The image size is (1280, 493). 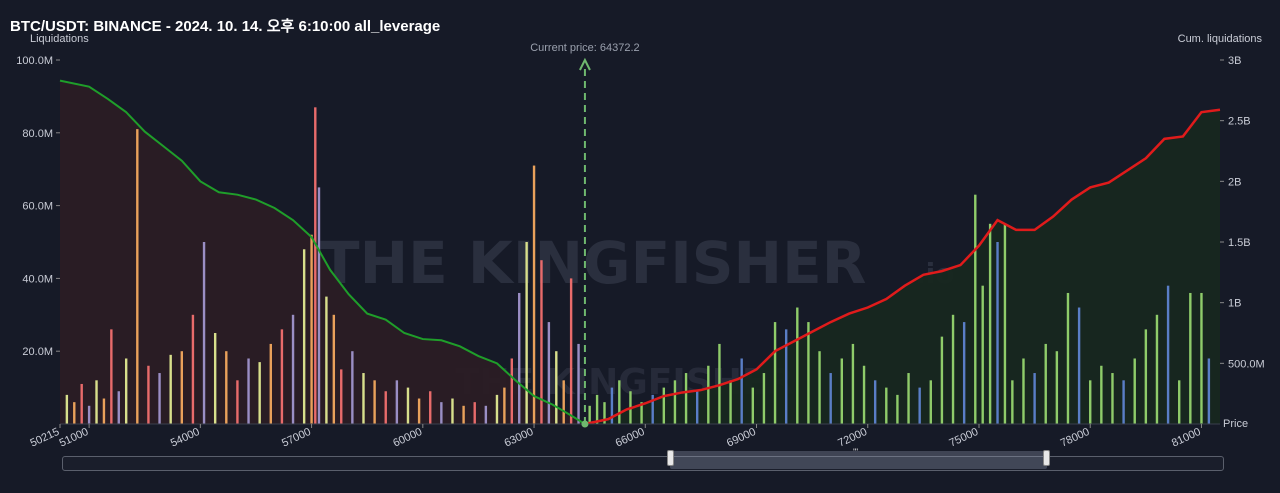 I want to click on scrollbar-window: ''', so click(x=858, y=458).